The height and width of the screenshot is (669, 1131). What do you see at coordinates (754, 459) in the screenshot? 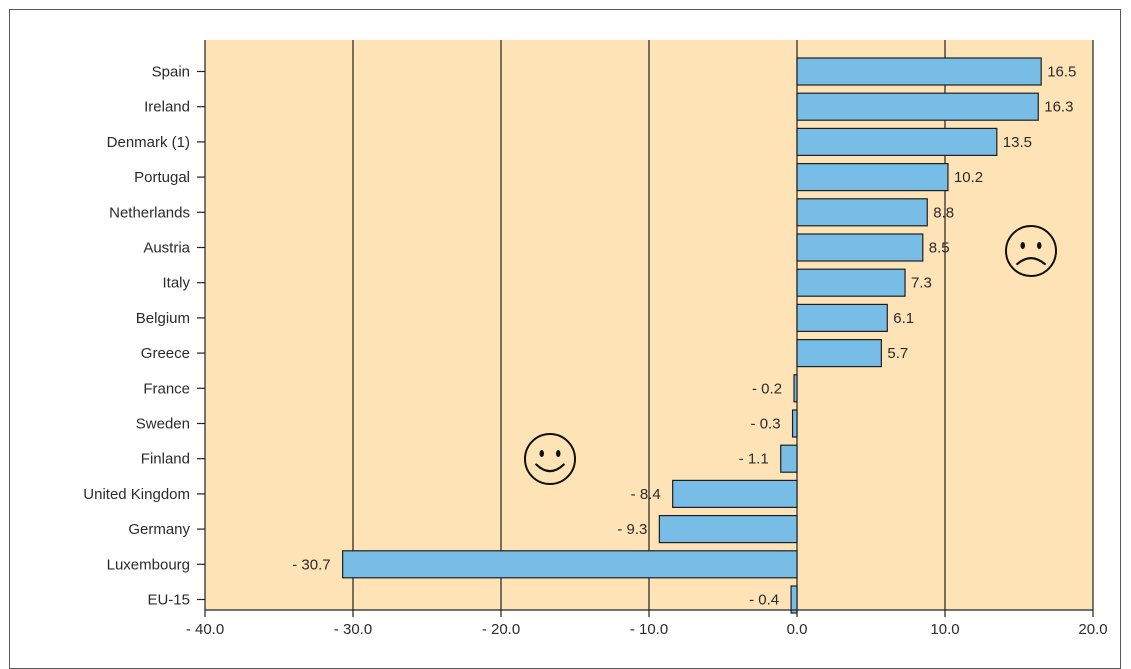
I see `value-label: - 1.1` at bounding box center [754, 459].